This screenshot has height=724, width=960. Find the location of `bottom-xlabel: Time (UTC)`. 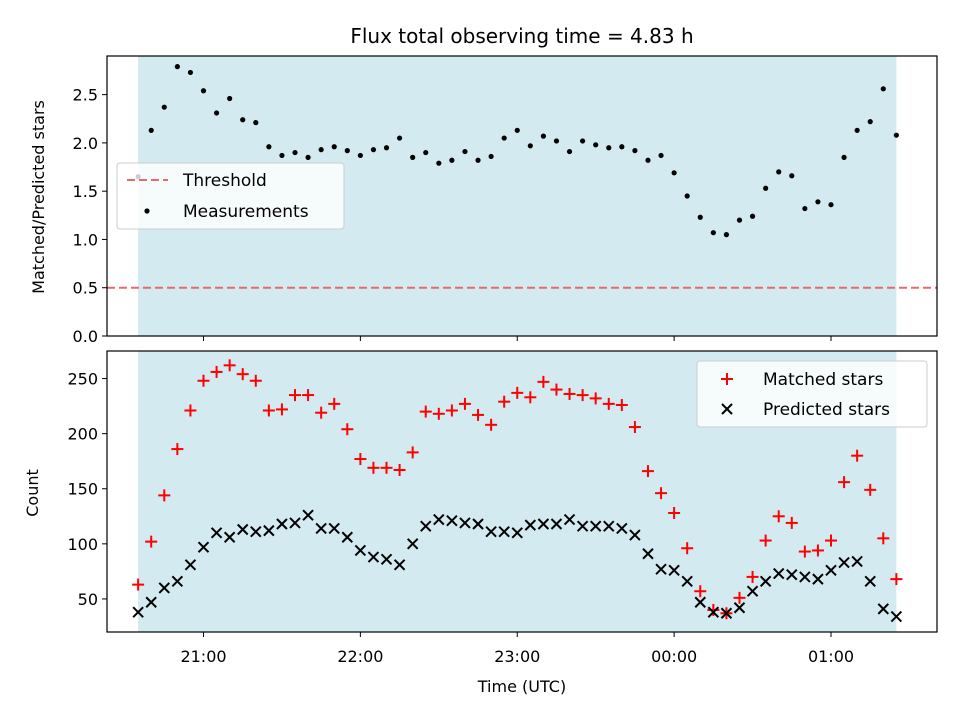

bottom-xlabel: Time (UTC) is located at coordinates (521, 686).